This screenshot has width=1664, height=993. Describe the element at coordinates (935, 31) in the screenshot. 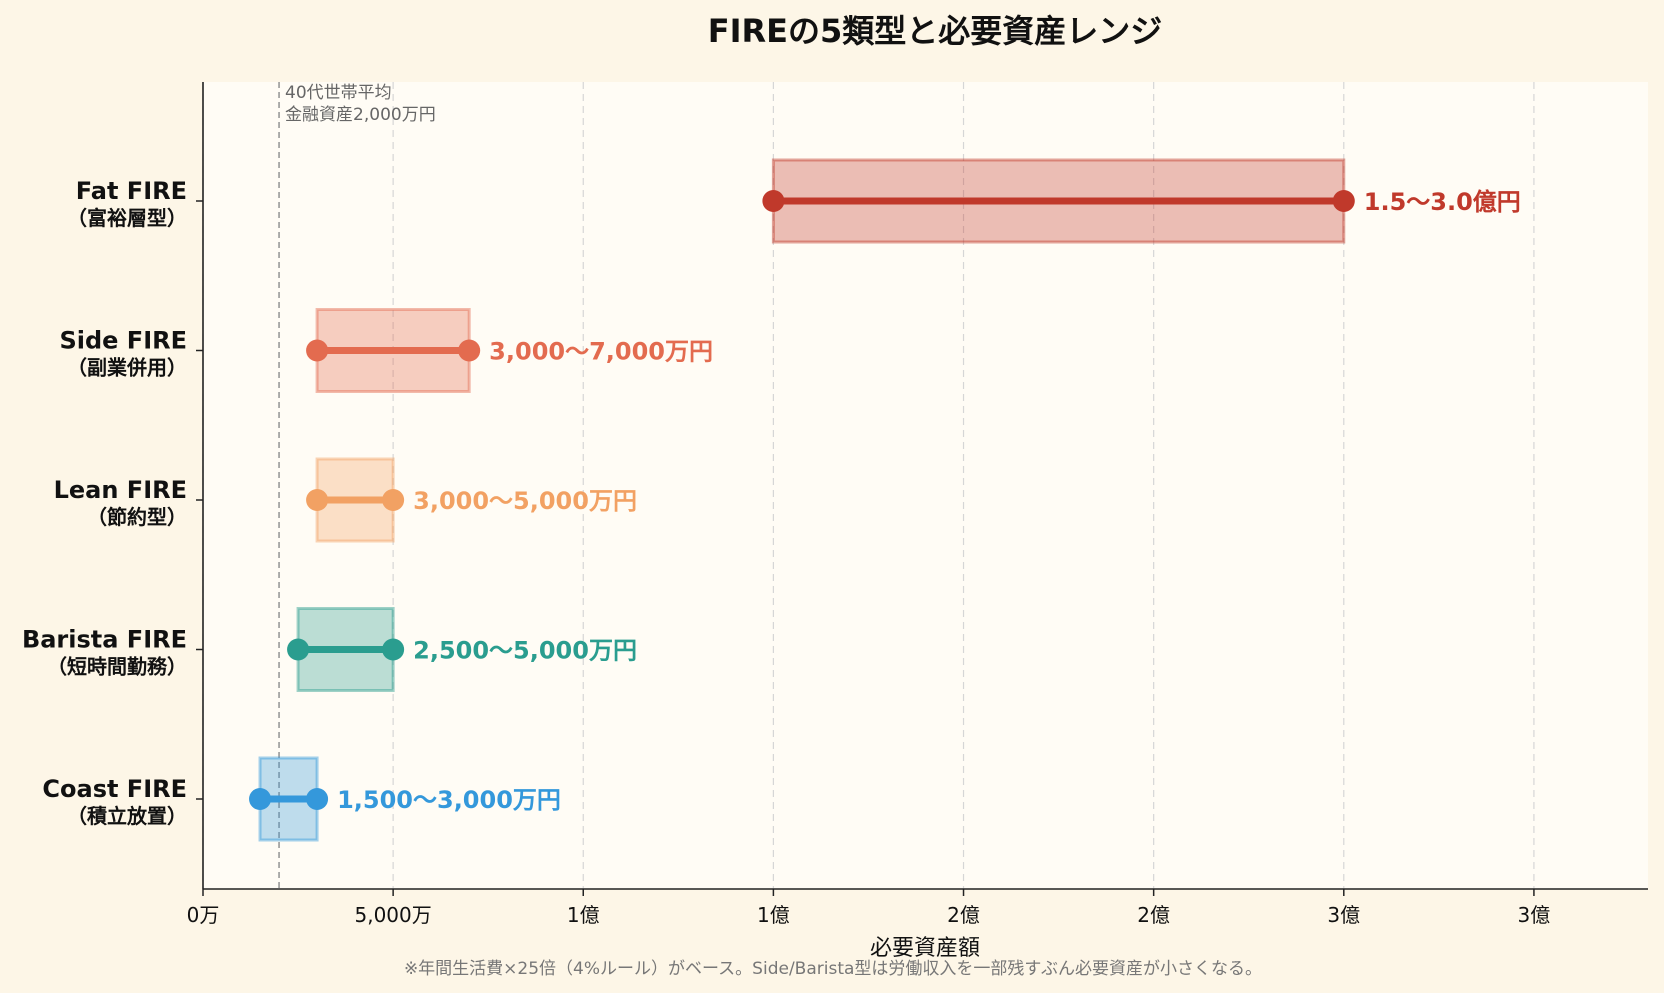

I see `chart-title: FIREの5類型と必要資産レンジ` at that location.